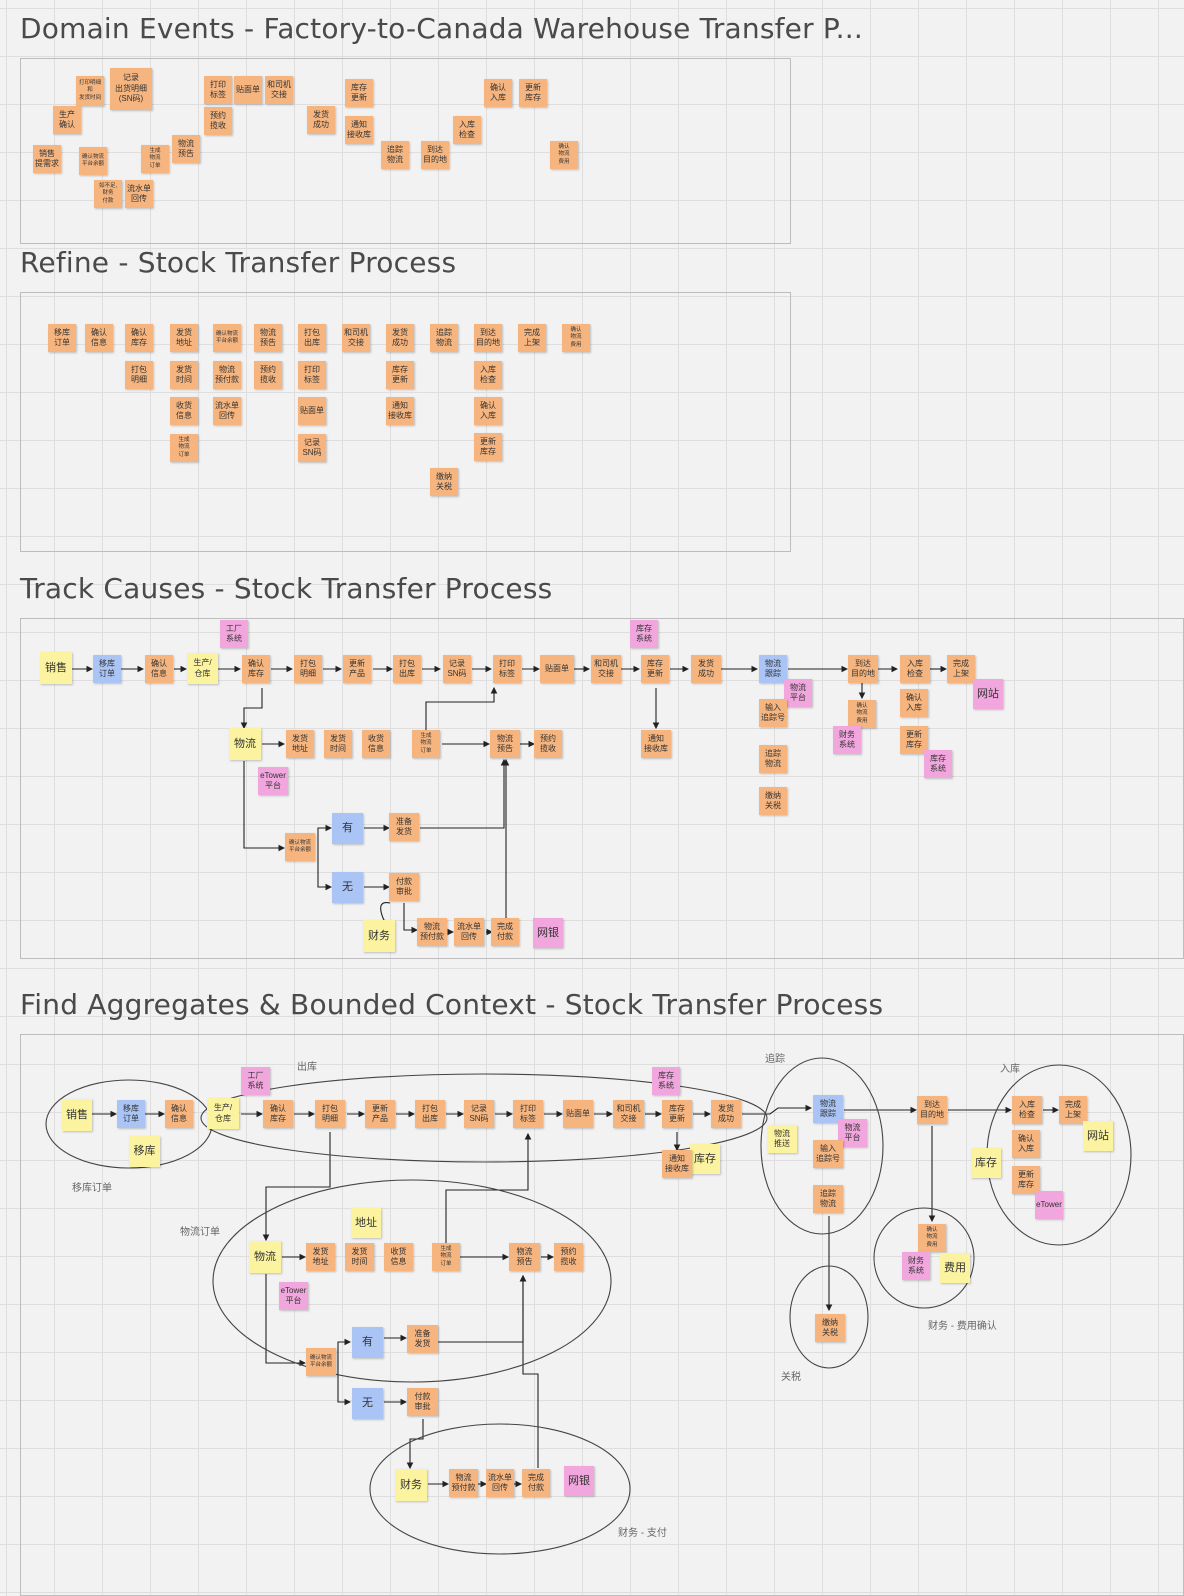 This screenshot has width=1184, height=1596. I want to click on sticky-note: 发货 地址, so click(184, 338).